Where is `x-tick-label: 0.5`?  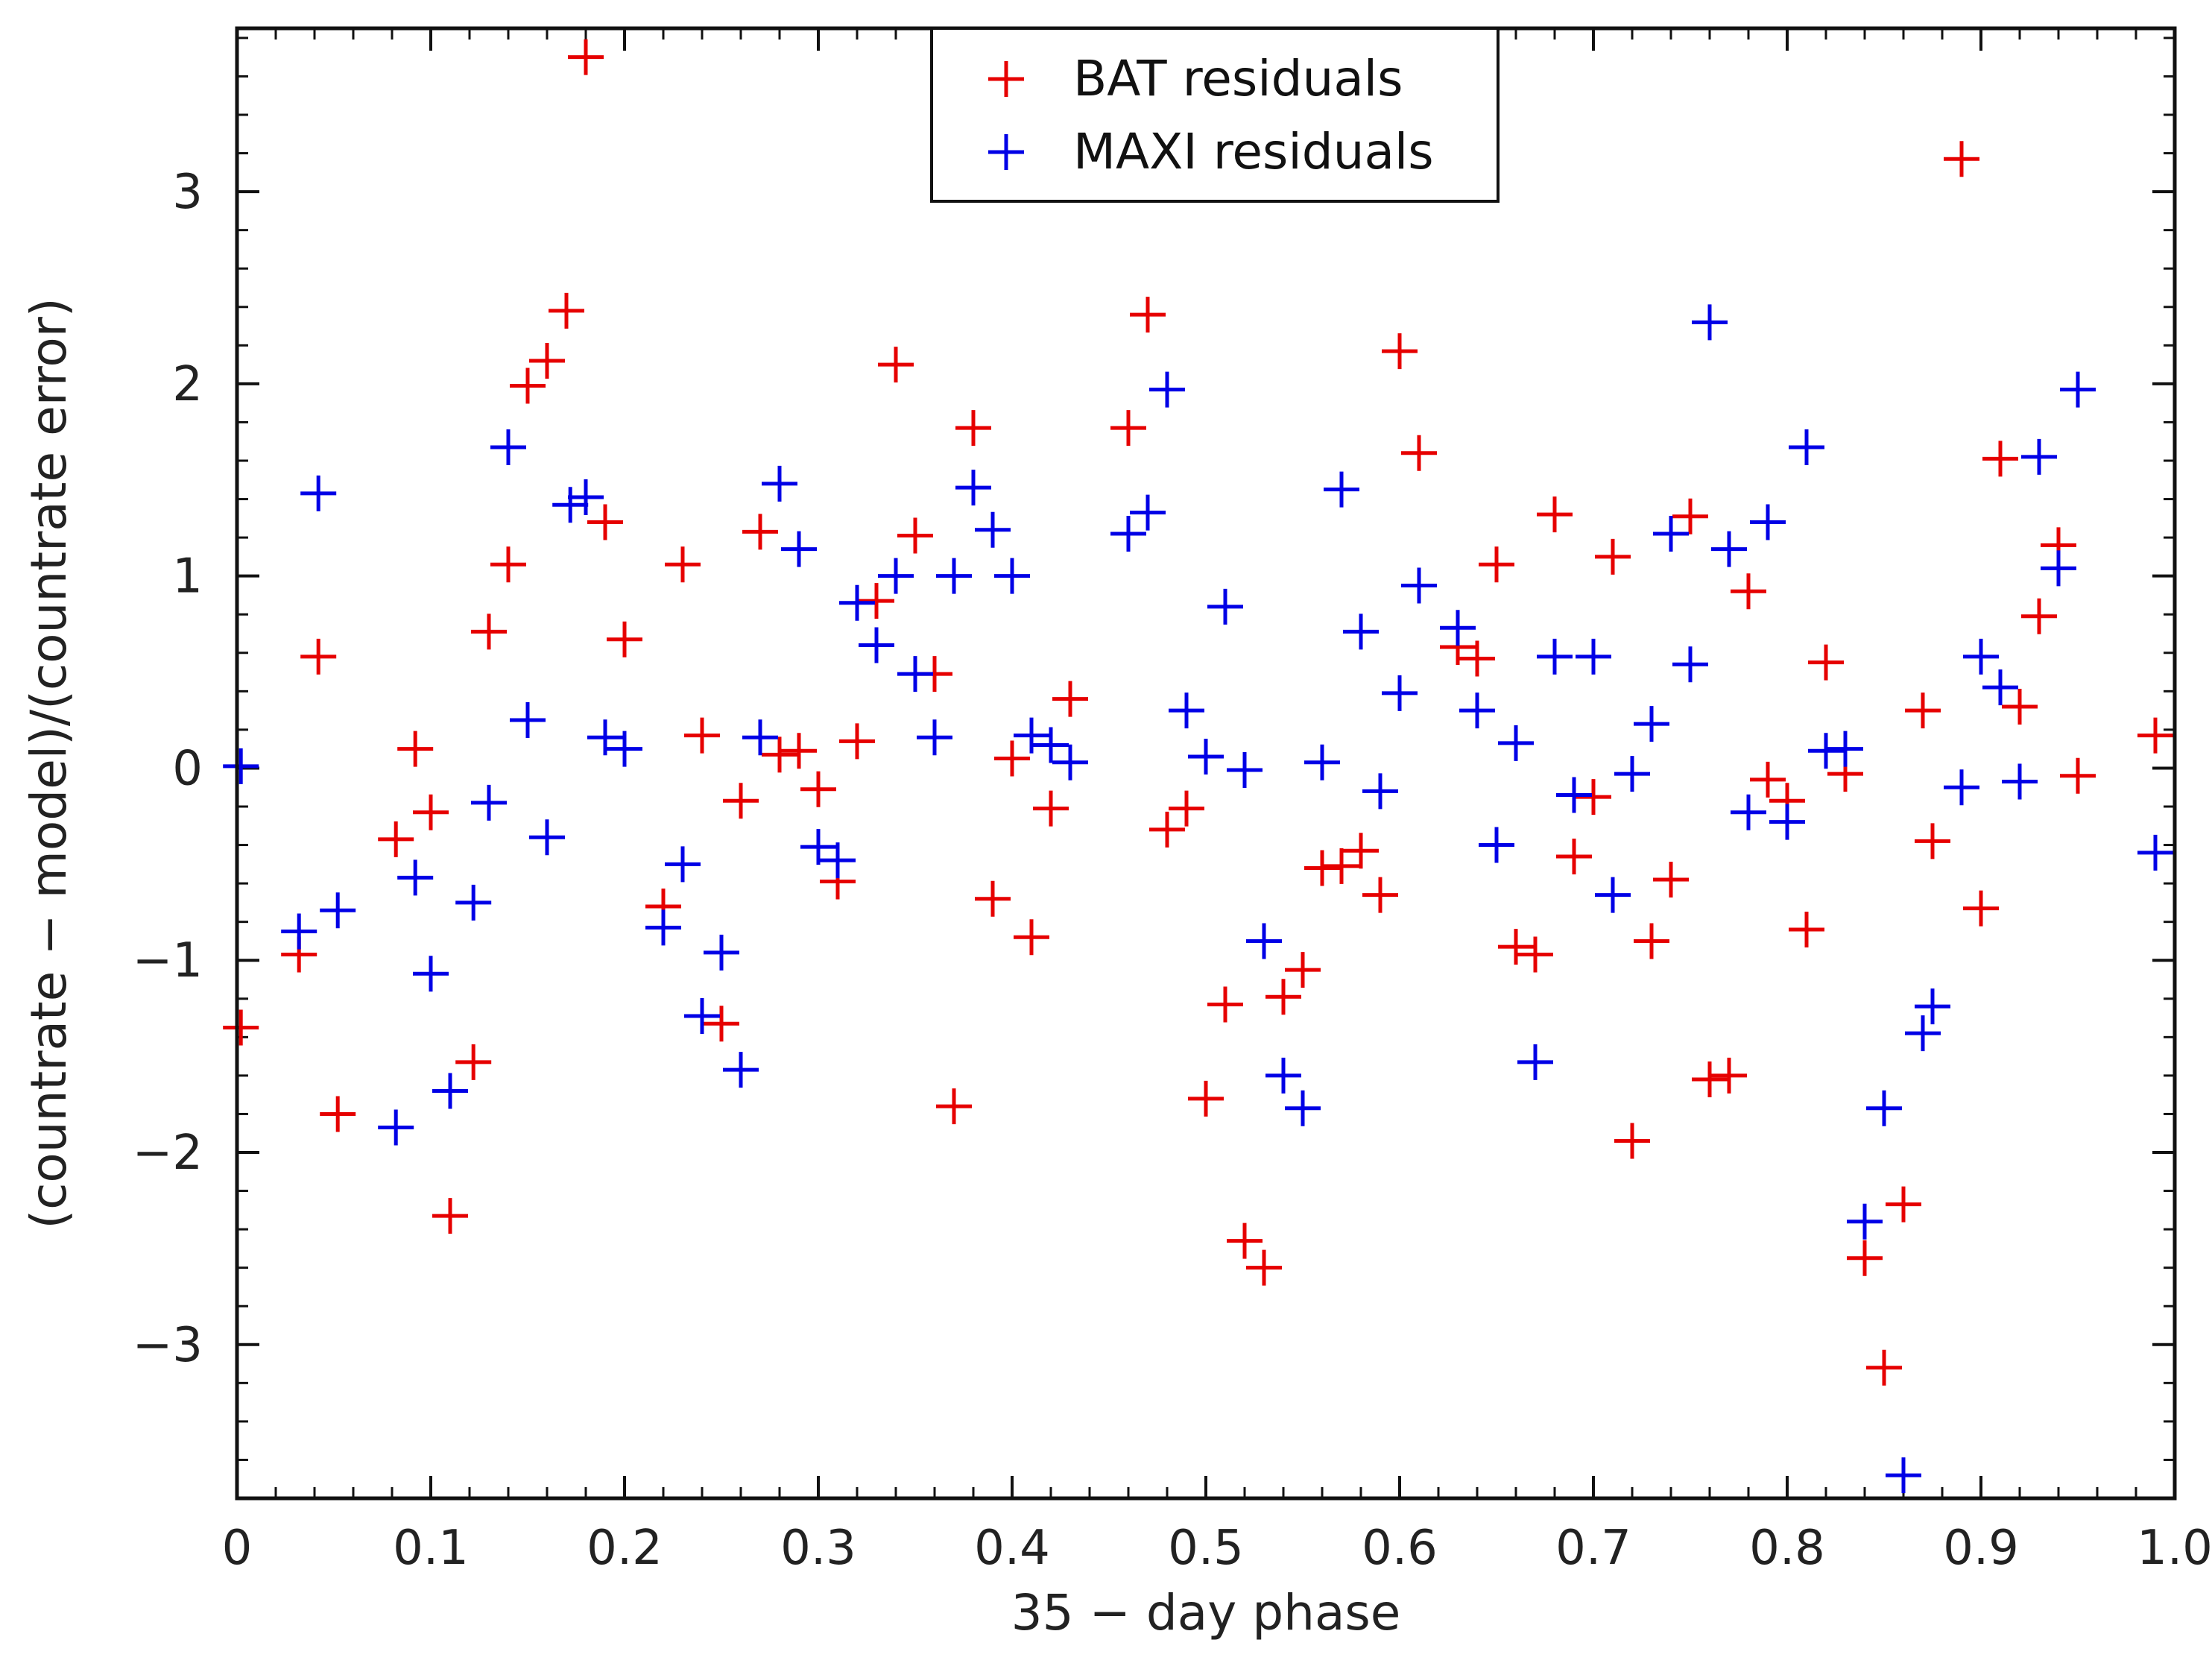 x-tick-label: 0.5 is located at coordinates (1206, 1548).